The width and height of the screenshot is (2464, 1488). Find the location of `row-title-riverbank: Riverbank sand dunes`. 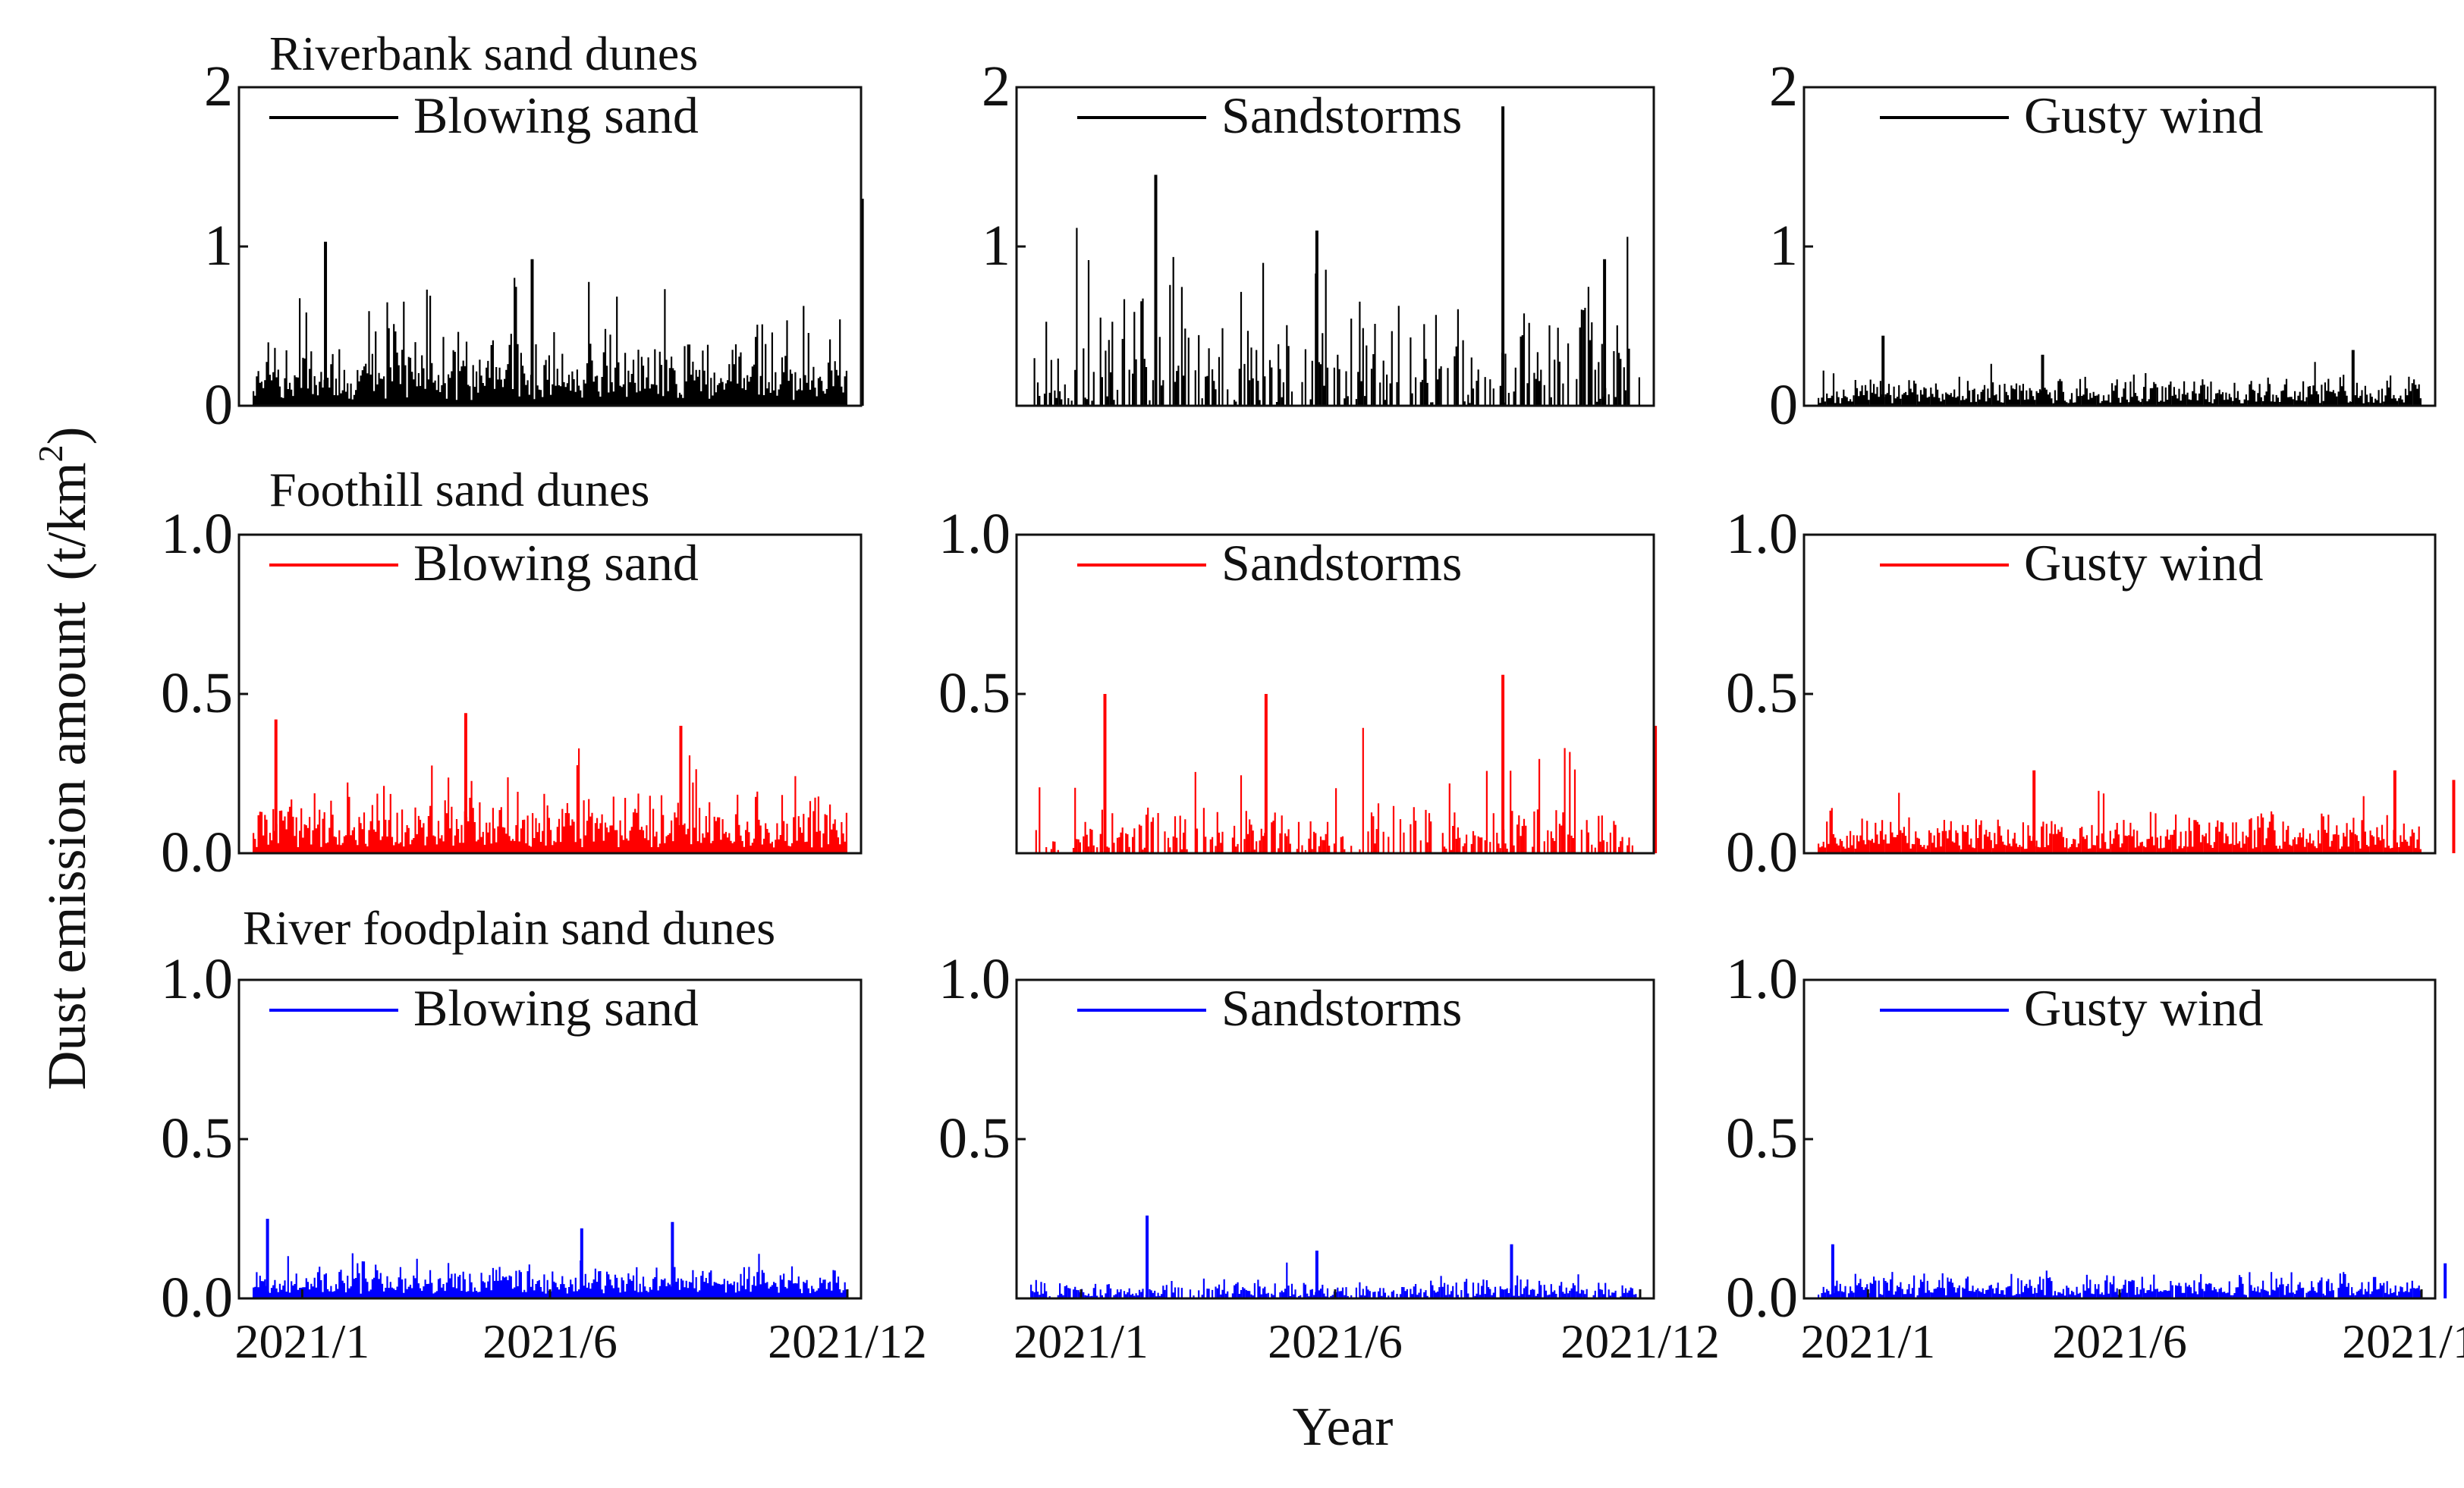

row-title-riverbank: Riverbank sand dunes is located at coordinates (483, 53).